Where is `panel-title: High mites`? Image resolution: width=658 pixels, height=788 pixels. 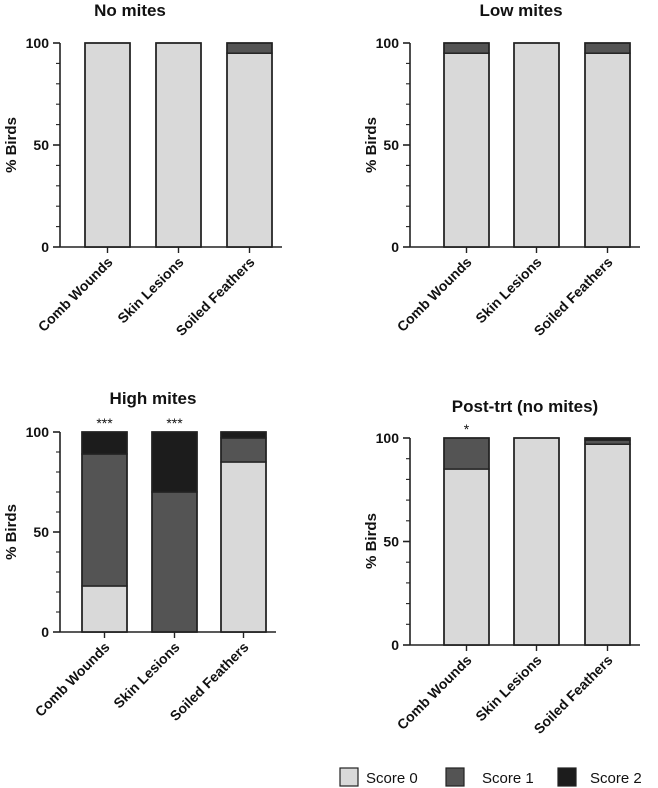 panel-title: High mites is located at coordinates (153, 398).